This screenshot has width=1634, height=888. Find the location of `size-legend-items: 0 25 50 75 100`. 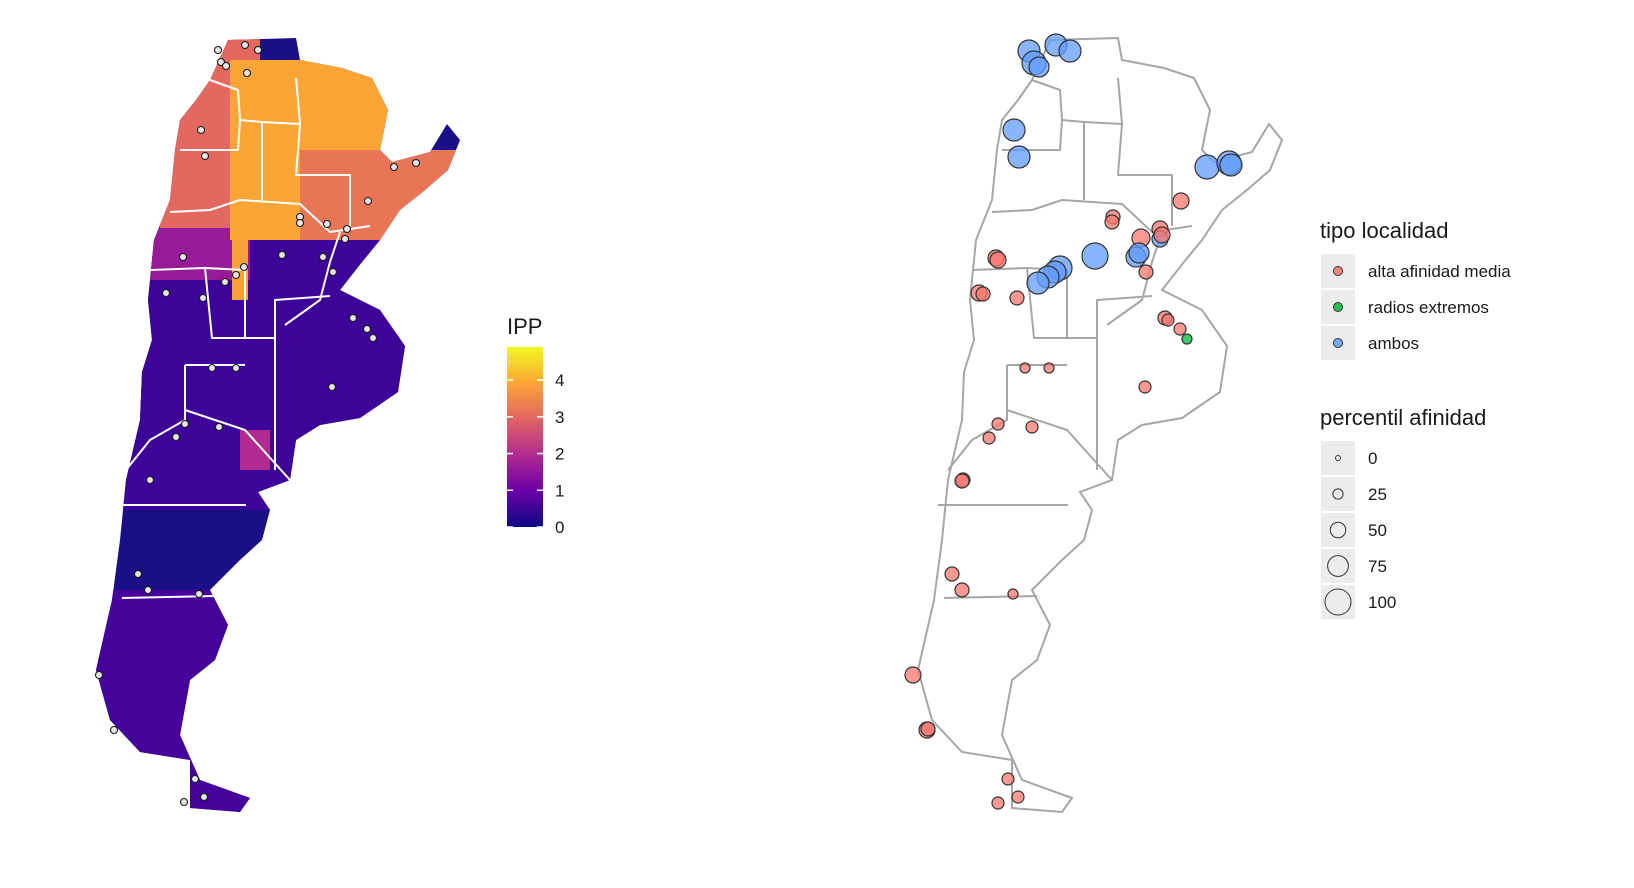

size-legend-items: 0 25 50 75 100 is located at coordinates (1358, 530).